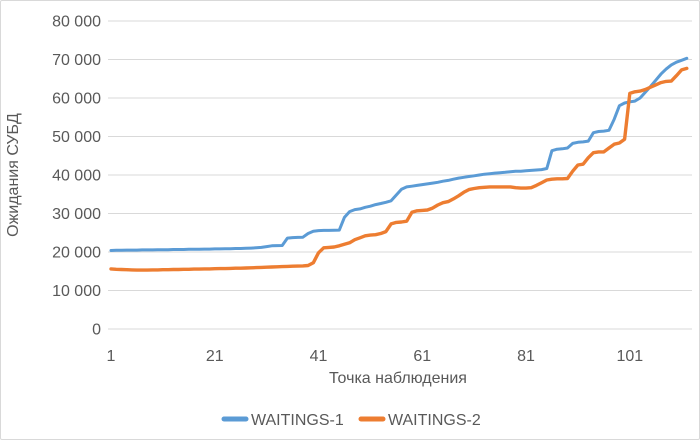  Describe the element at coordinates (13, 175) in the screenshot. I see `y-axis-title: Ожидания СУБД` at that location.